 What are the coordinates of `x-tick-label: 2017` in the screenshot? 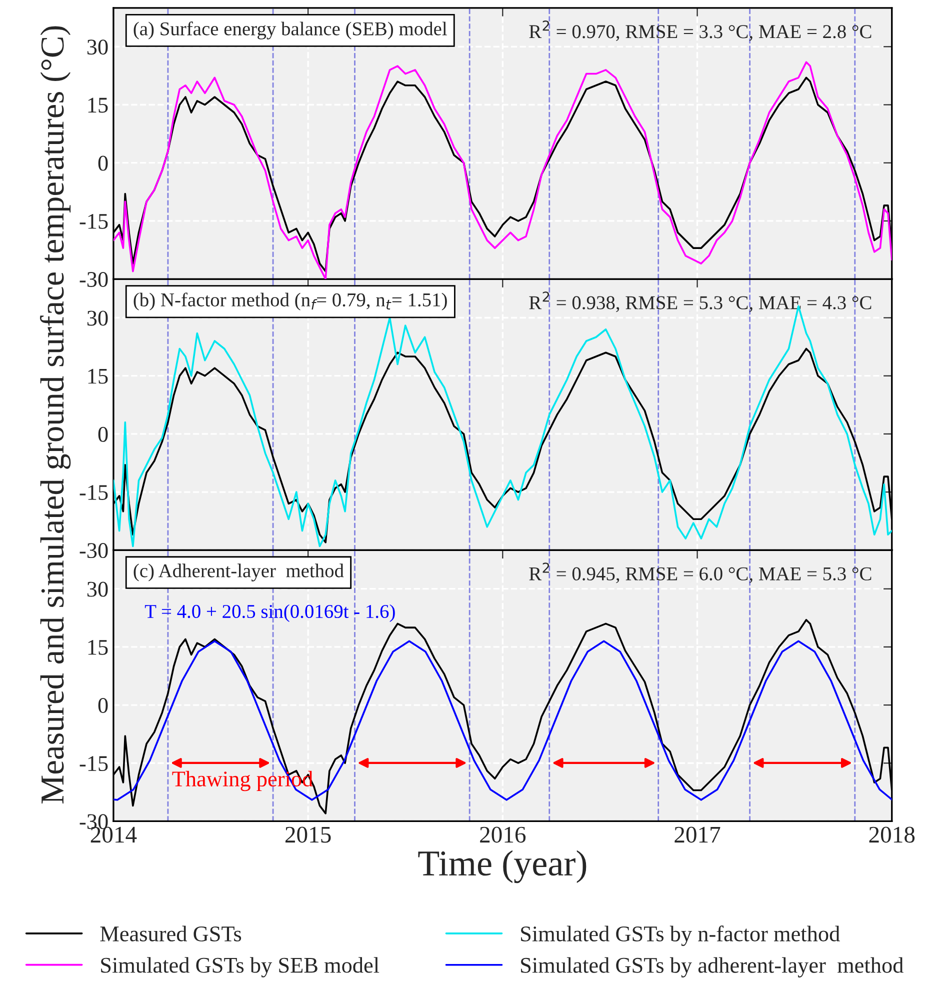 It's located at (697, 834).